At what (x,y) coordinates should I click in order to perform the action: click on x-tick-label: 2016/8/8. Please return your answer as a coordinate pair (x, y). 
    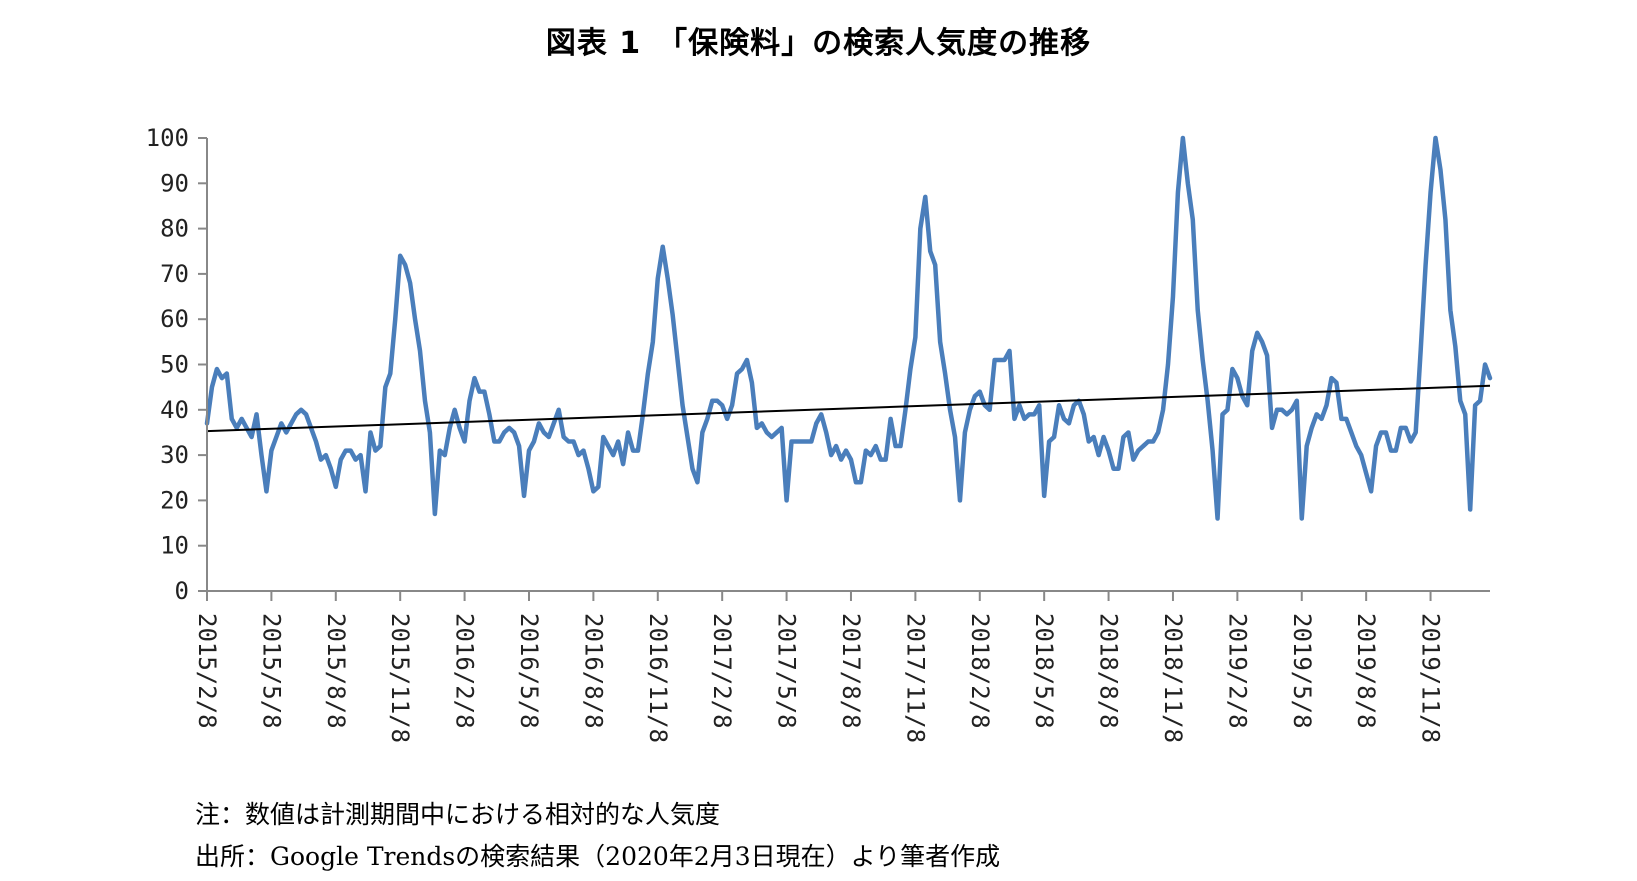
    Looking at the image, I should click on (593, 671).